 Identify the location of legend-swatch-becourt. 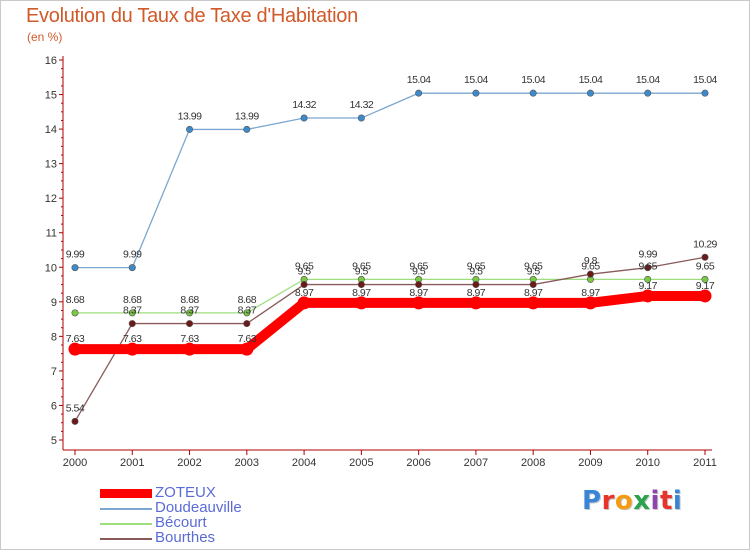
(126, 524).